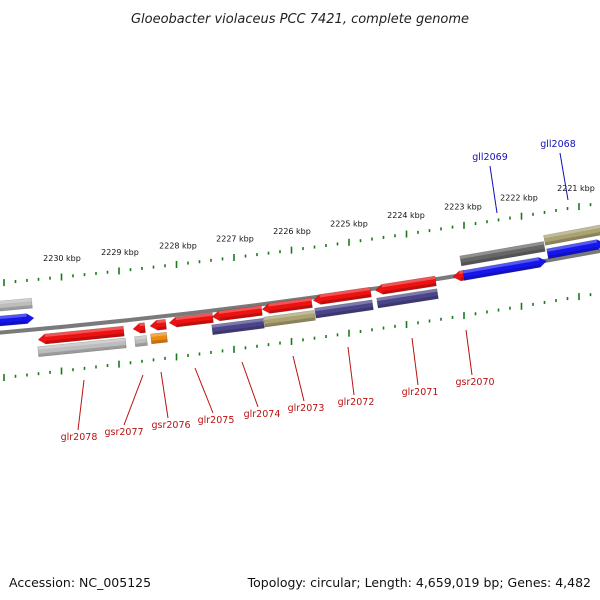 The height and width of the screenshot is (600, 600). What do you see at coordinates (79, 437) in the screenshot?
I see `gene-label-glr2078: glr2078` at bounding box center [79, 437].